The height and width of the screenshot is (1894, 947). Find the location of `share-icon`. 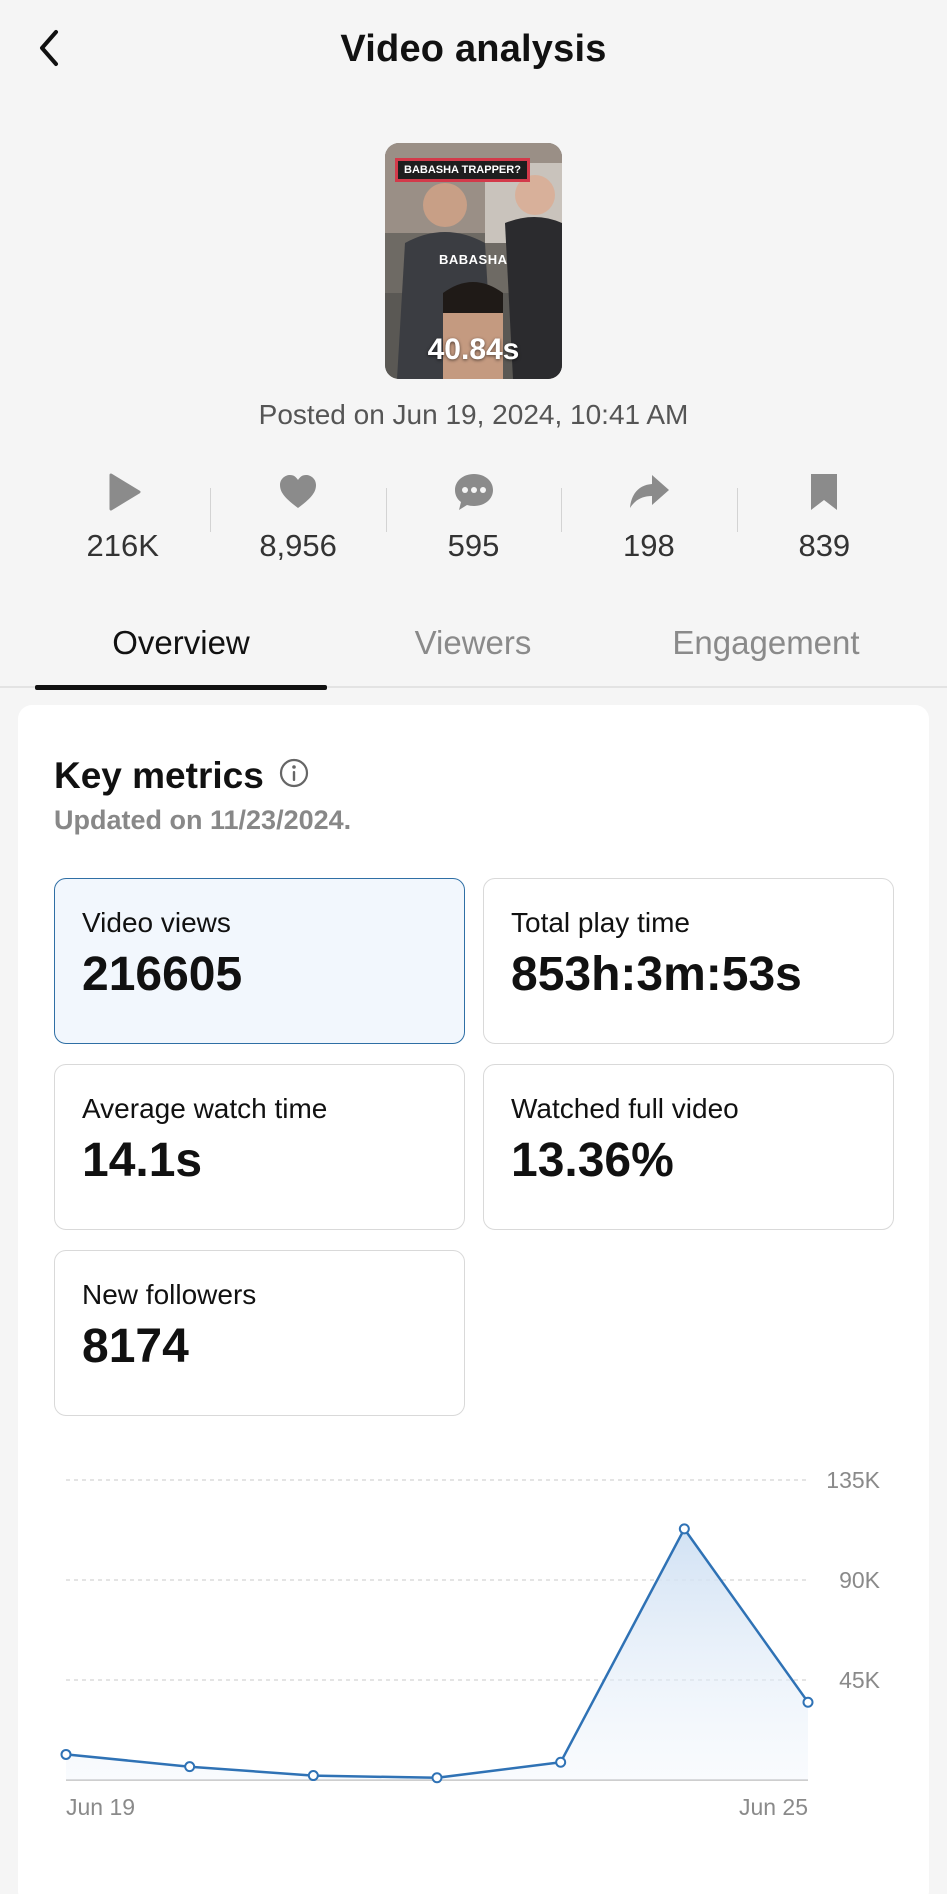

share-icon is located at coordinates (649, 491).